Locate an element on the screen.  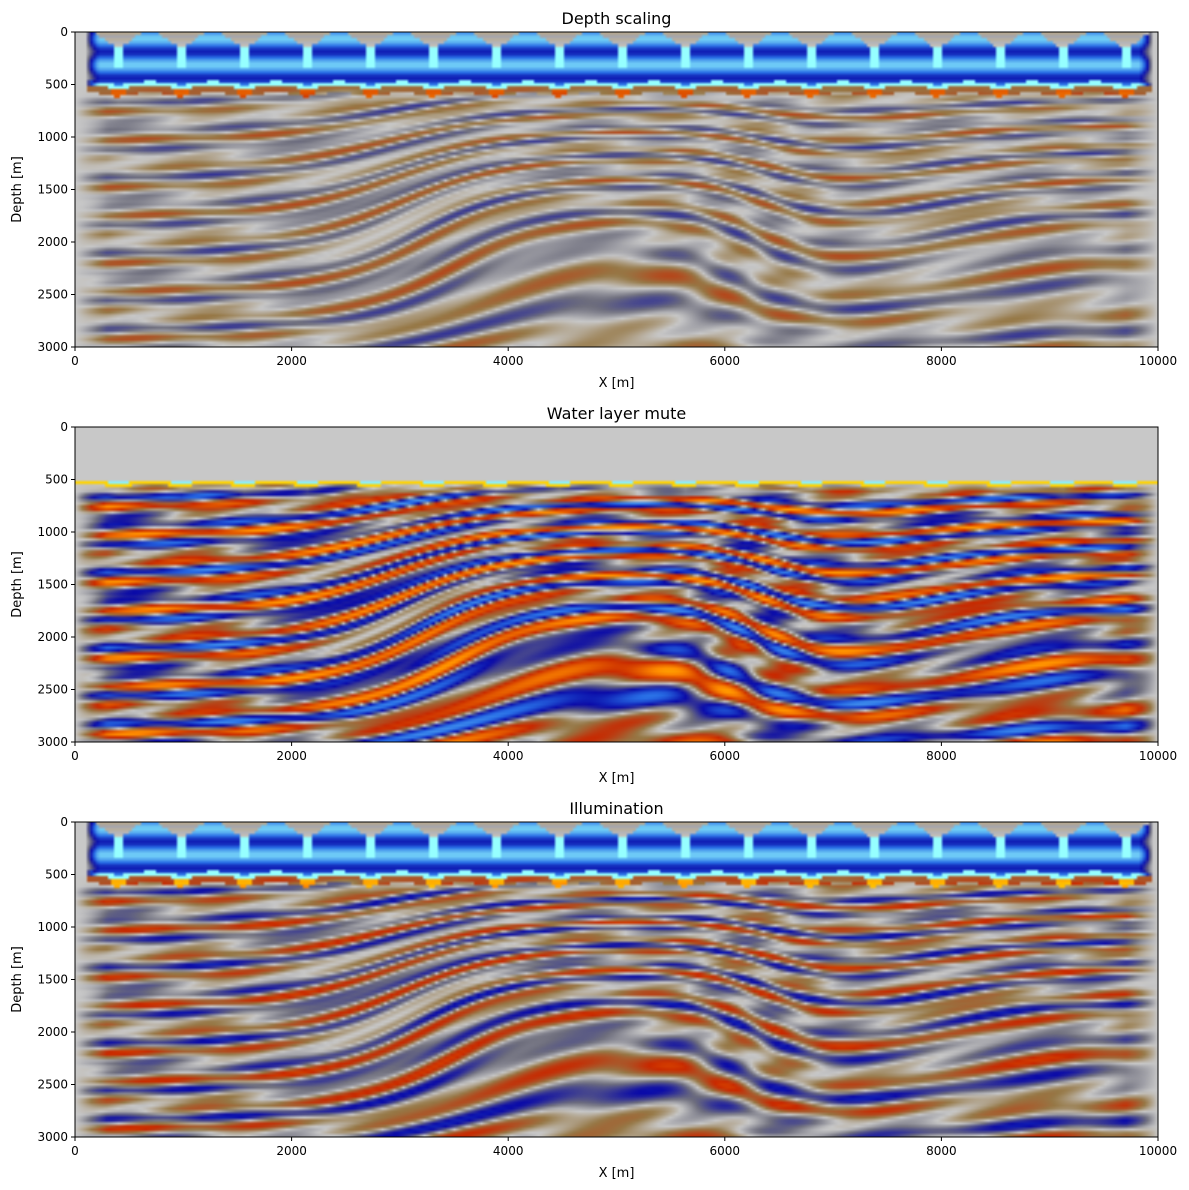
chart-title: Illumination is located at coordinates (616, 808).